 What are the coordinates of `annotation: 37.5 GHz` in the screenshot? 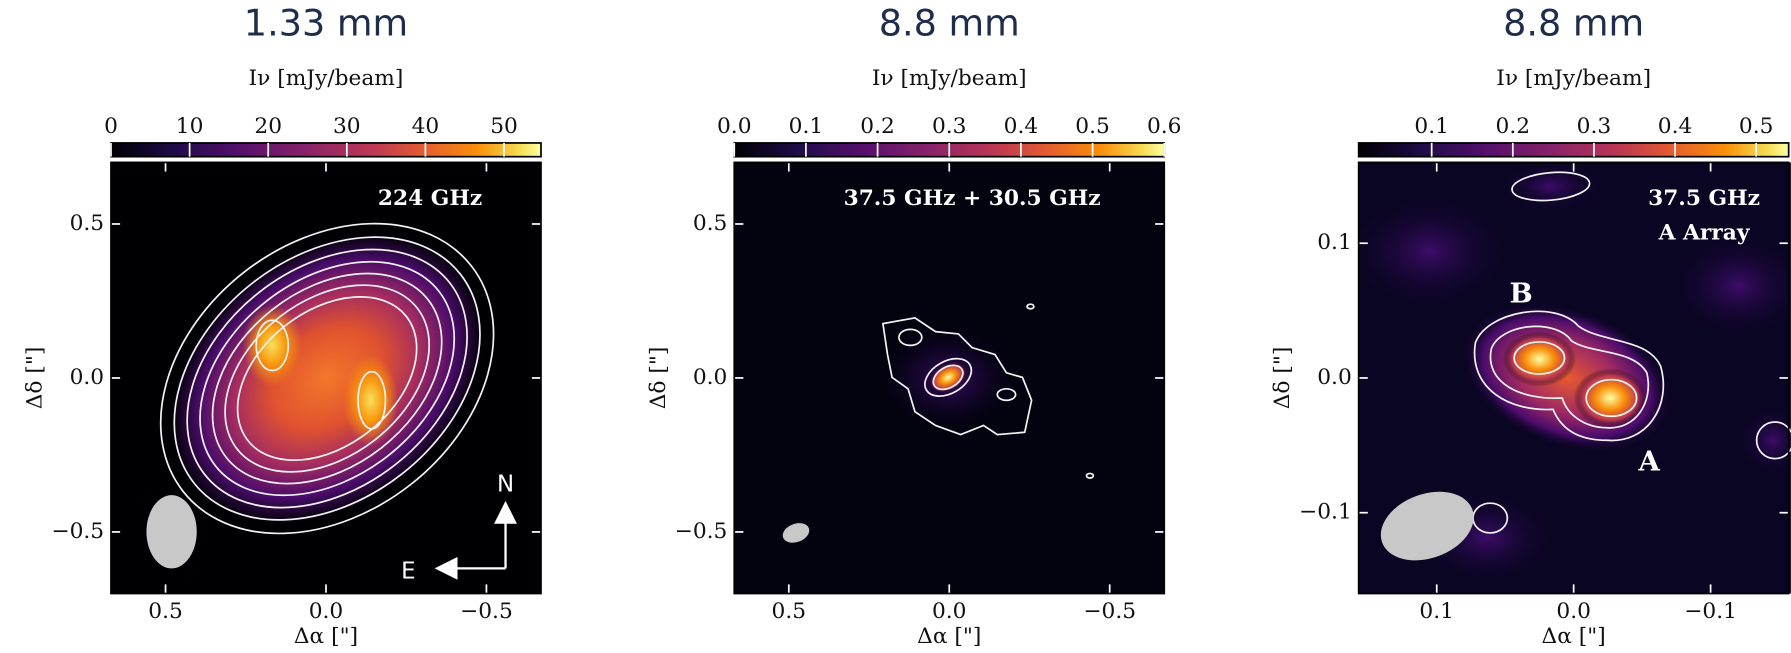 It's located at (1704, 198).